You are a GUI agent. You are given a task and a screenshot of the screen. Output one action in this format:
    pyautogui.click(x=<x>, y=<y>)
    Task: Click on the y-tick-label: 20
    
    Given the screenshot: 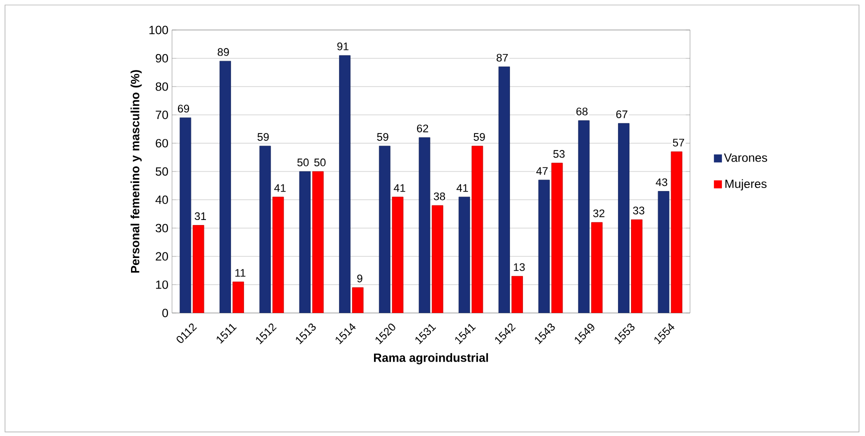 What is the action you would take?
    pyautogui.click(x=162, y=256)
    